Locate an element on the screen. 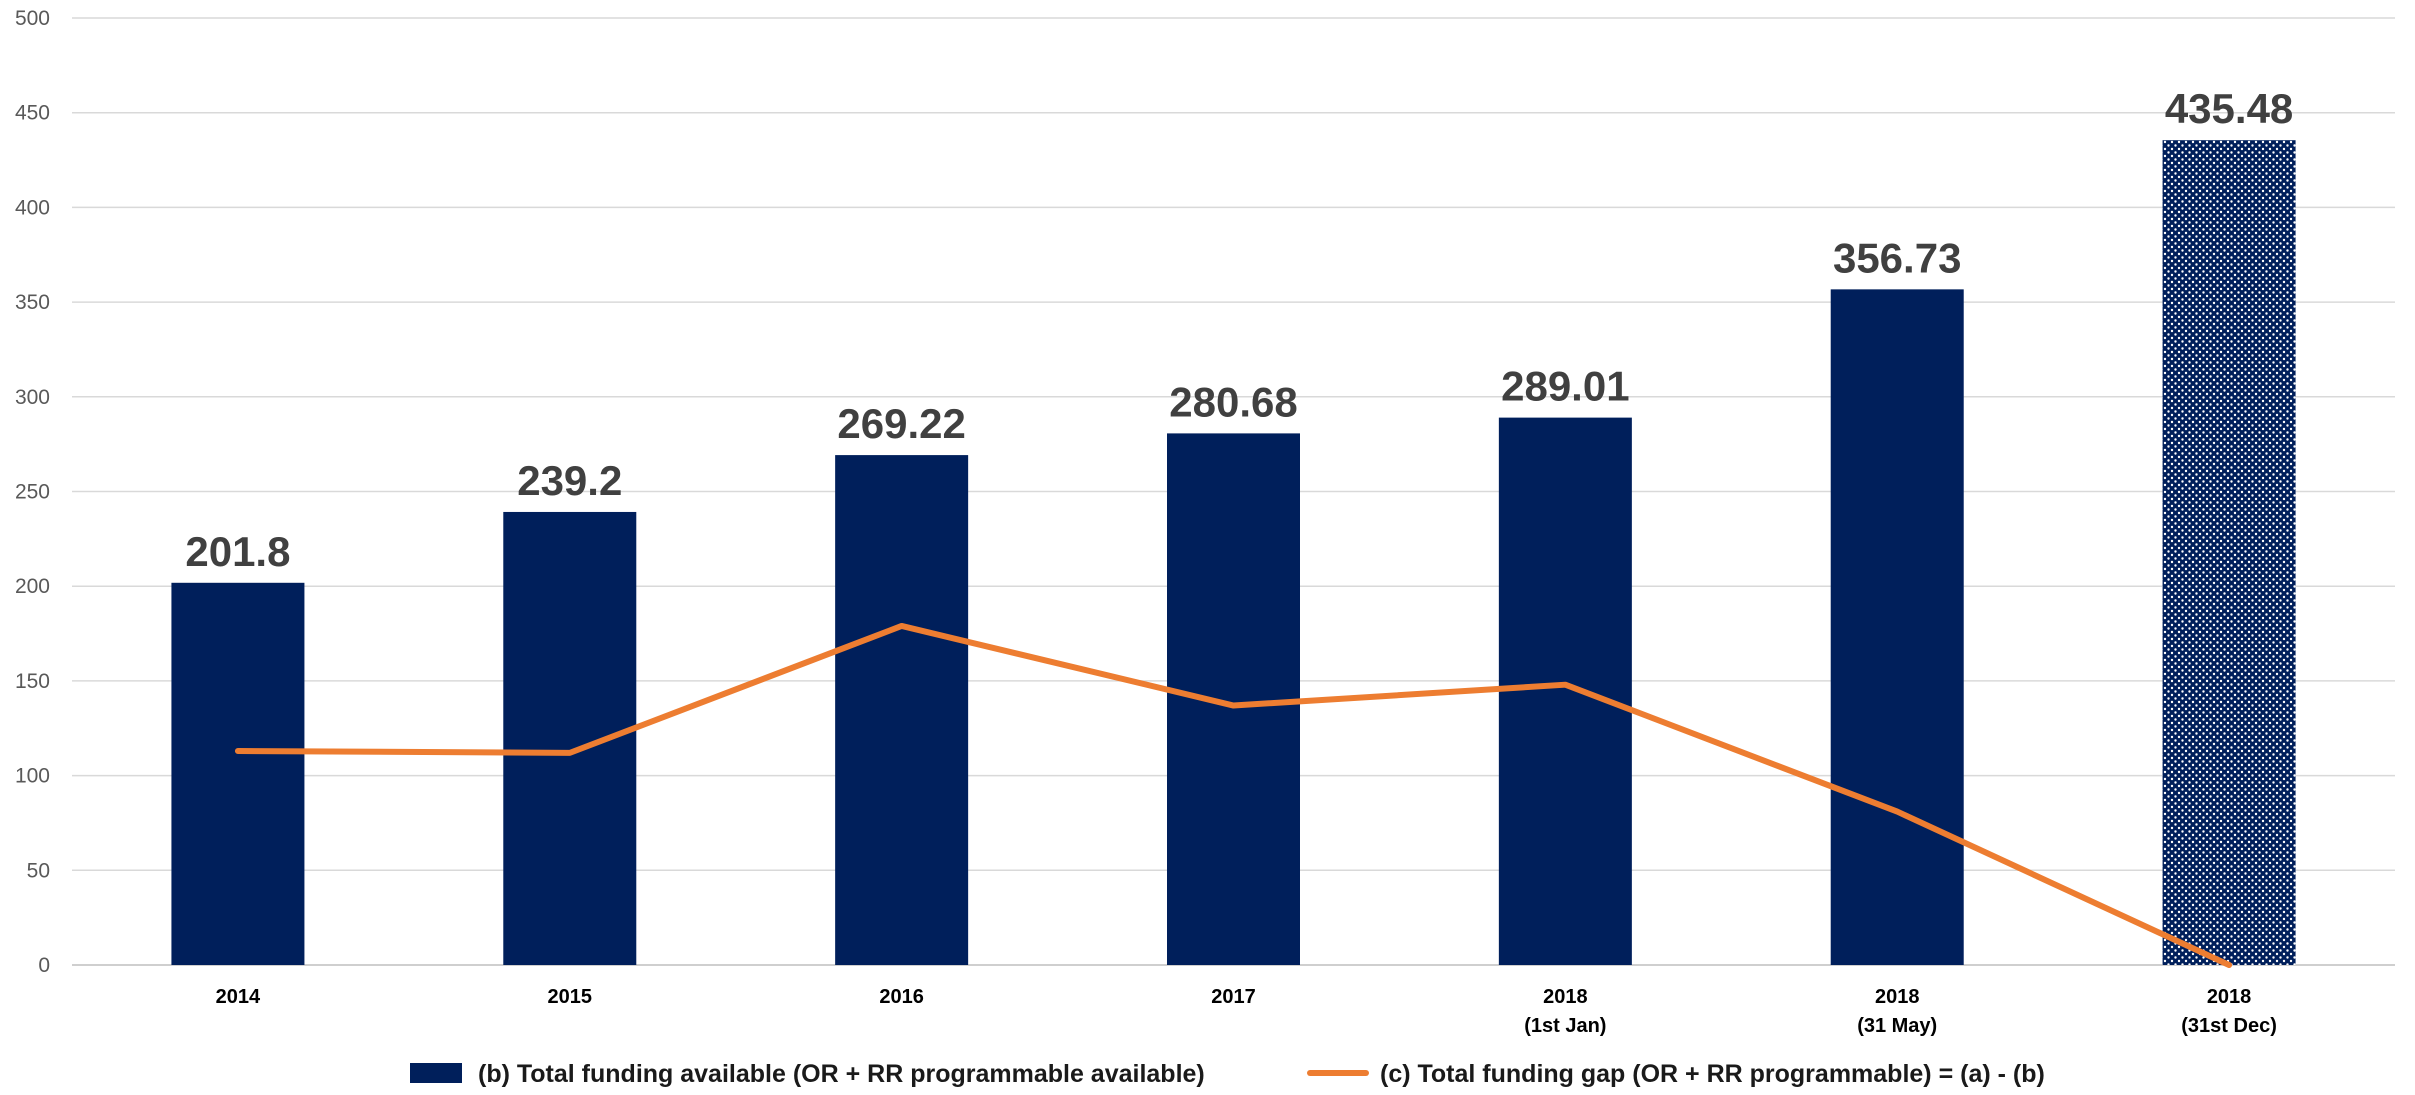  bar-data-label: 239.2 is located at coordinates (569, 480).